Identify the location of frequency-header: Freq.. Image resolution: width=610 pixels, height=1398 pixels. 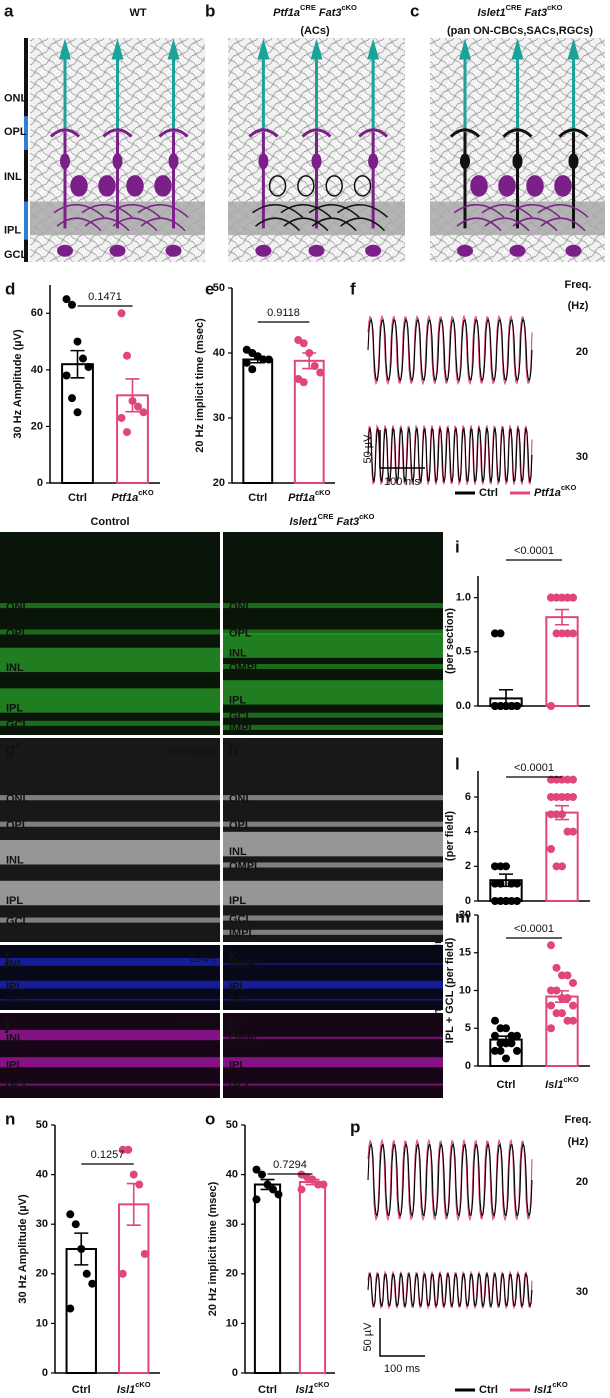
(578, 285).